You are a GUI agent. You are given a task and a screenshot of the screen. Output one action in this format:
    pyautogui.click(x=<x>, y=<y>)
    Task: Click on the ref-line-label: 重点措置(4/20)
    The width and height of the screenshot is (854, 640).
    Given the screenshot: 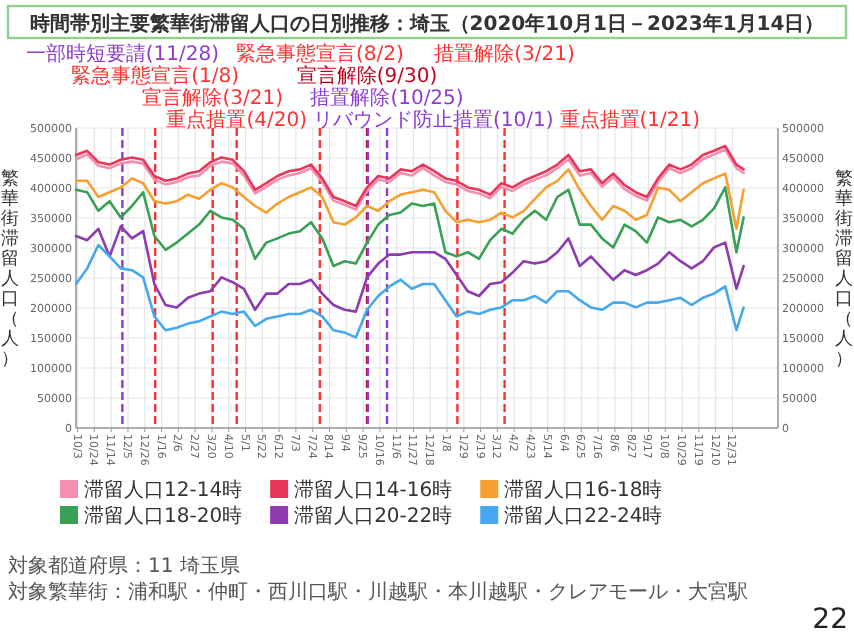 What is the action you would take?
    pyautogui.click(x=237, y=120)
    